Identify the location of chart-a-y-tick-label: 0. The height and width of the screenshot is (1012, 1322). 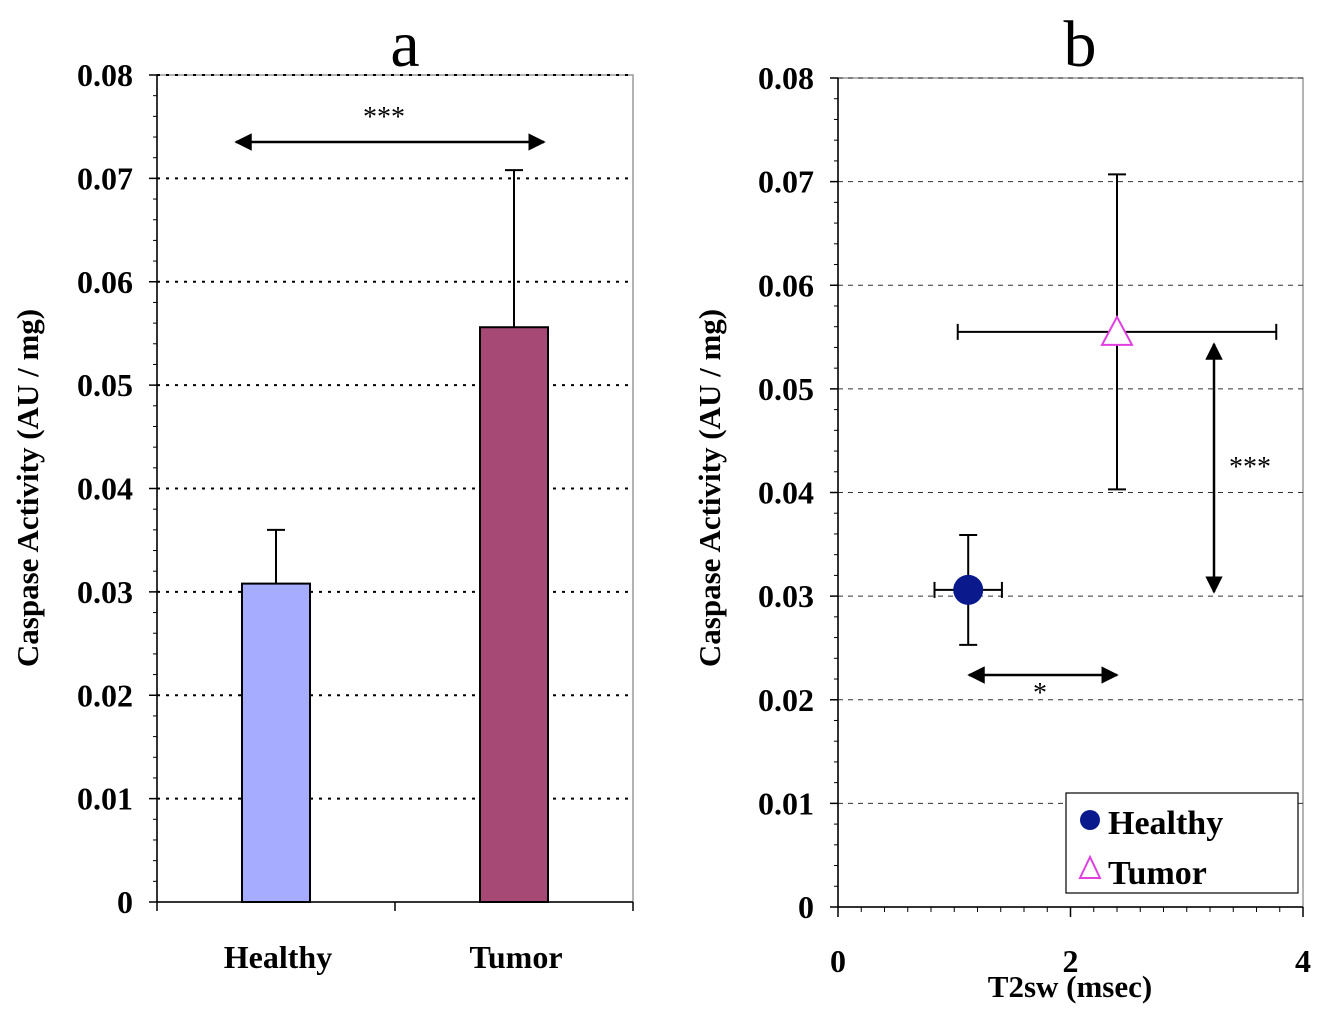
(125, 902).